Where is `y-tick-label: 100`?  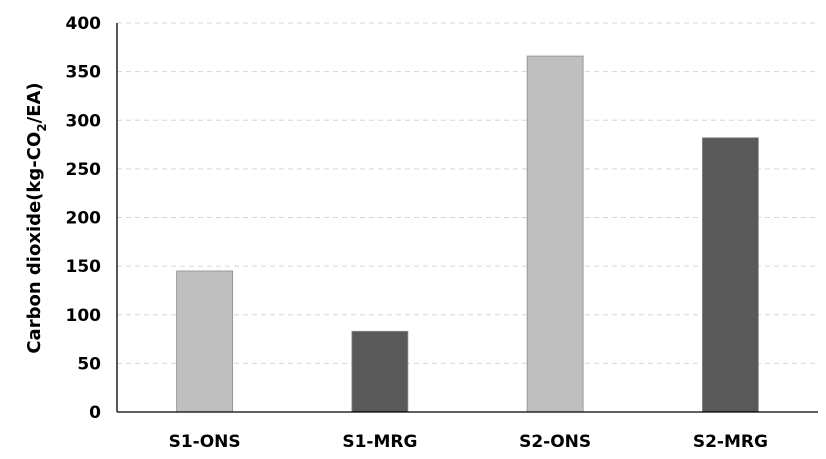 y-tick-label: 100 is located at coordinates (84, 316).